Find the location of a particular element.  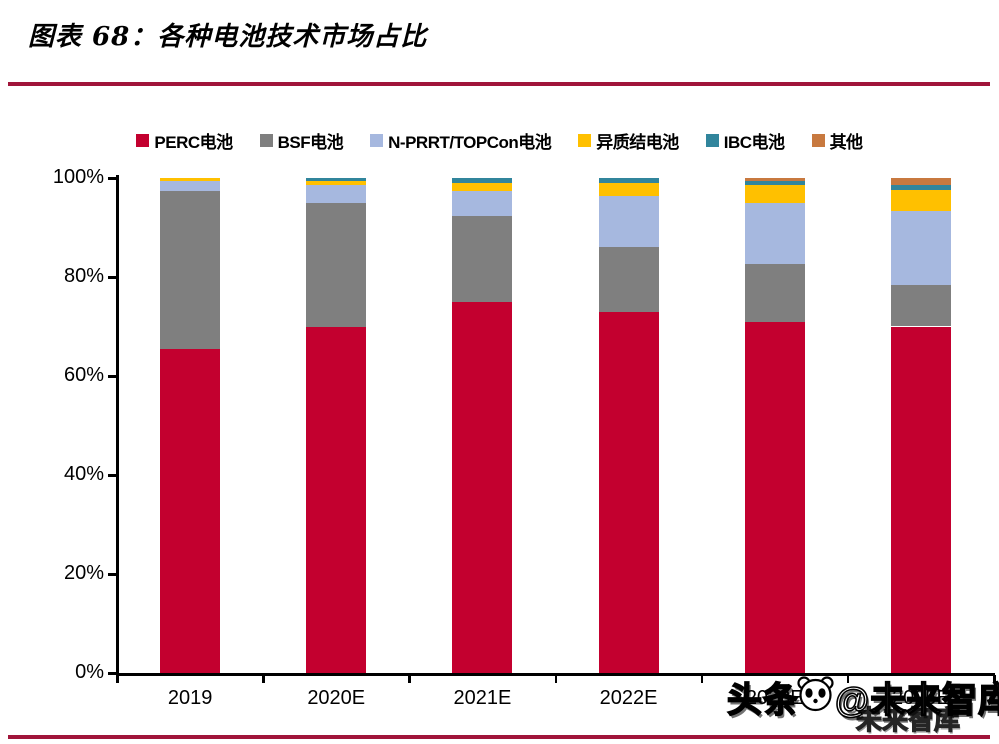

legend-item: IBC电池 is located at coordinates (745, 140).